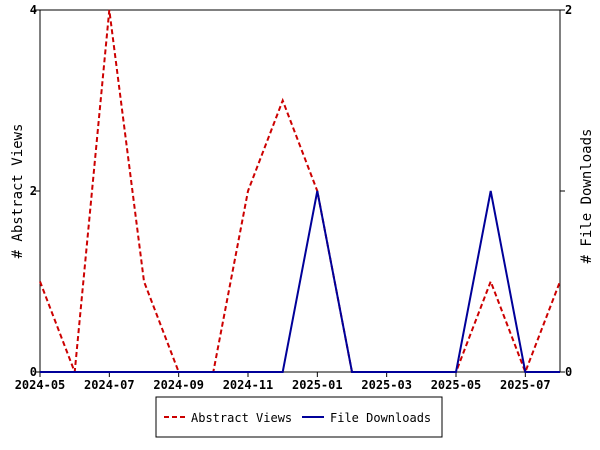  I want to click on y2-axis-title: # File Downloads, so click(587, 196).